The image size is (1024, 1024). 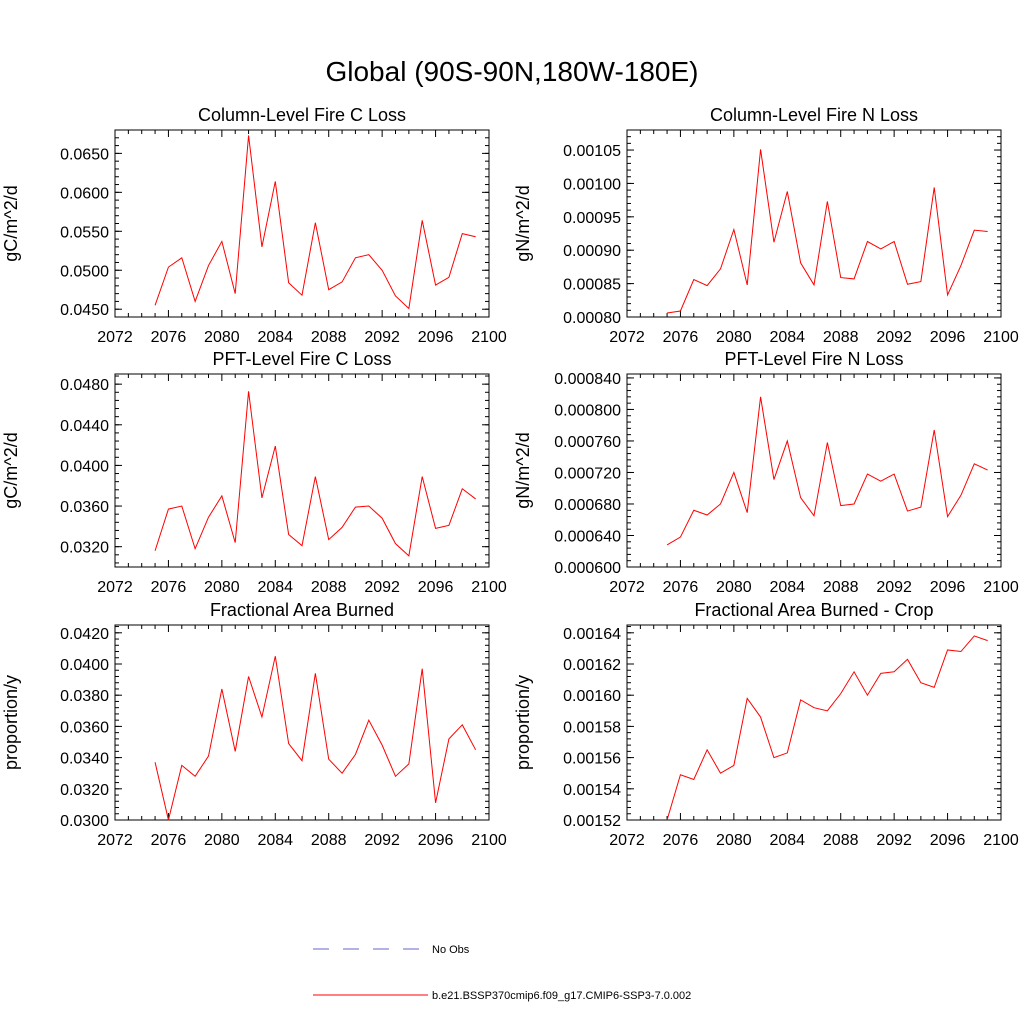 I want to click on panel-title: PFT-Level Fire C Loss, so click(x=301, y=359).